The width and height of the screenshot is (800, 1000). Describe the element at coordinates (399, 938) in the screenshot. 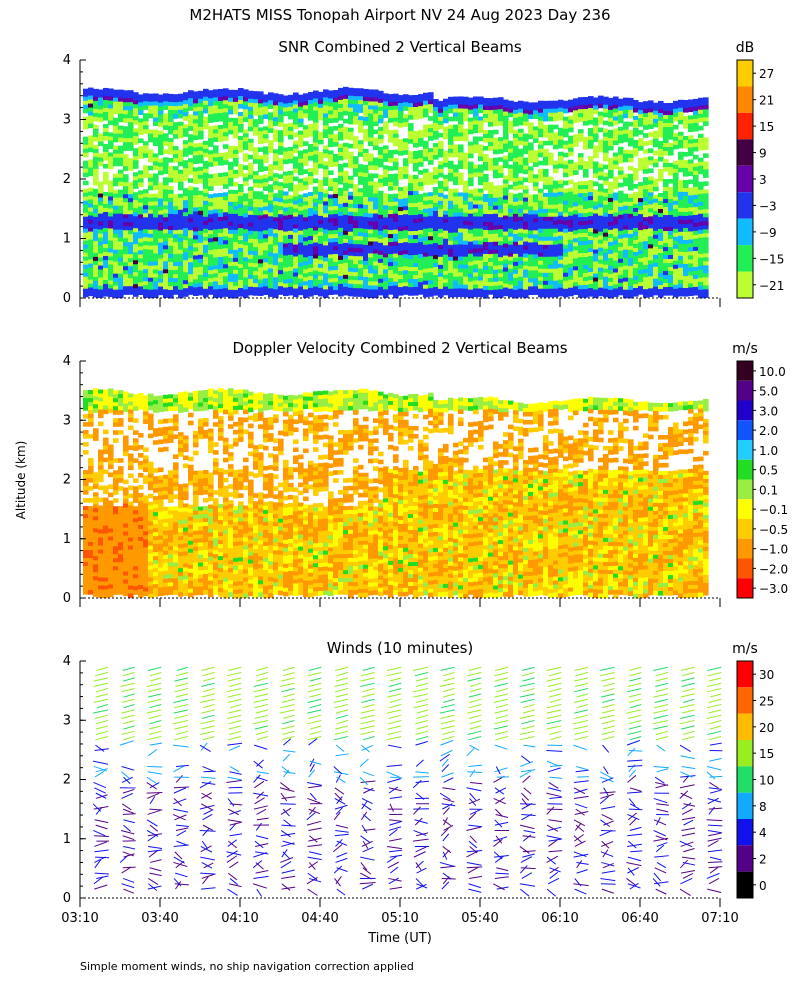

I see `x-axis-label: Time (UT)` at that location.